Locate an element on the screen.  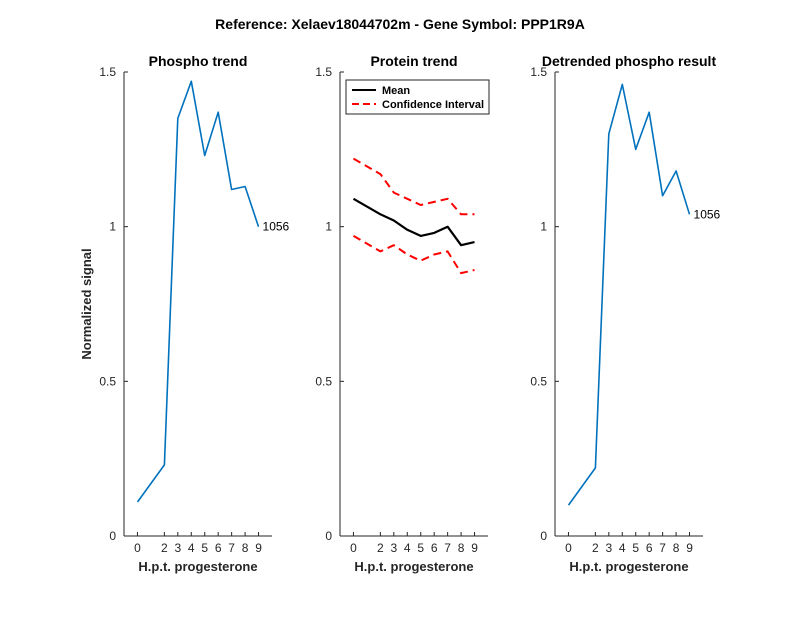
legend-label: Confidence Interval is located at coordinates (433, 105).